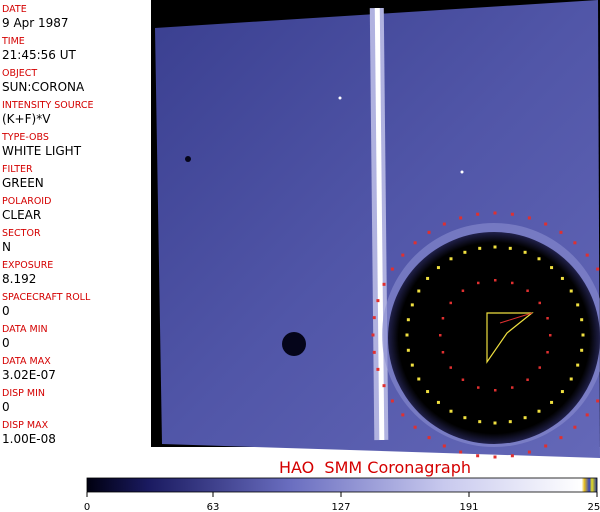 The width and height of the screenshot is (600, 512). Describe the element at coordinates (213, 507) in the screenshot. I see `colorbar-tick-label: 63` at that location.